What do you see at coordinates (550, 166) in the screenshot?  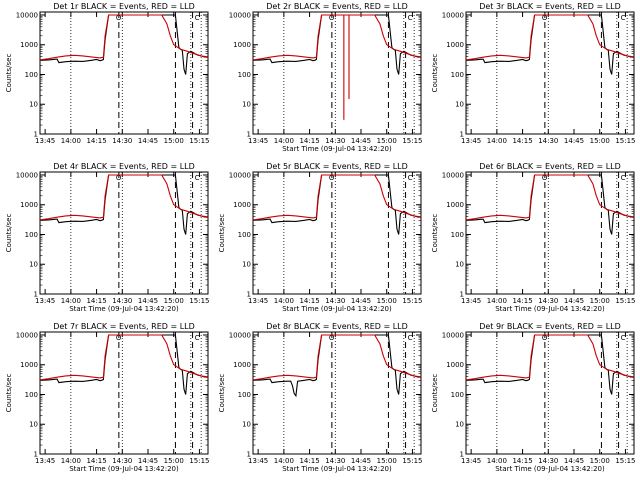 I see `panel-title: Det 6r BLACK = Events, RED = LLD` at bounding box center [550, 166].